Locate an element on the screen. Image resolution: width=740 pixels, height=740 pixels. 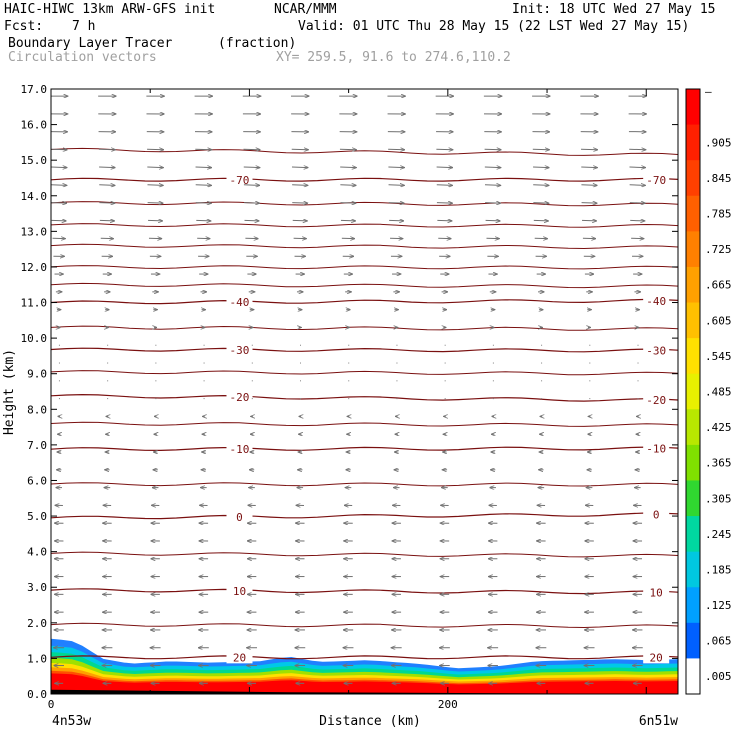
contour-label: -70 is located at coordinates (240, 180).